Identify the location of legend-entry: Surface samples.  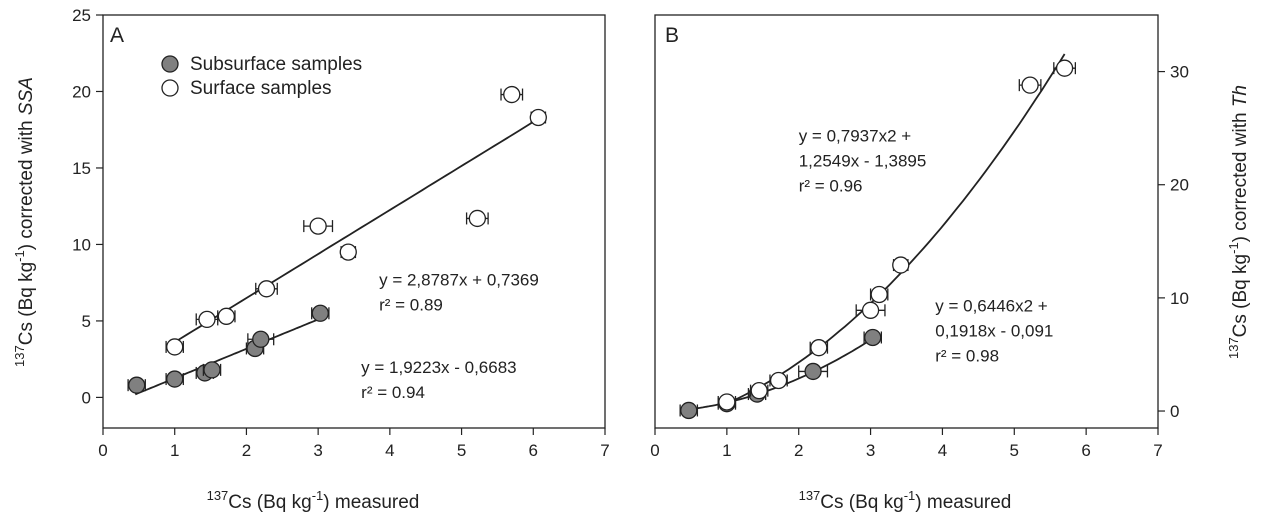
(261, 88).